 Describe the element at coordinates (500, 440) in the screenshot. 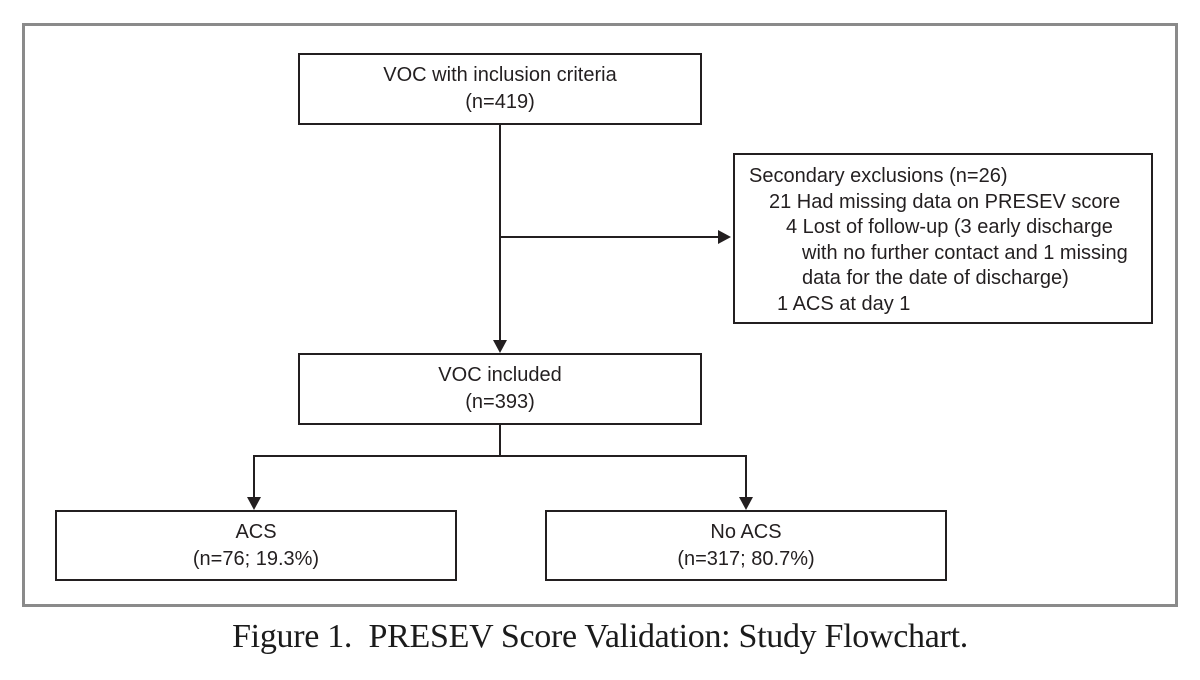

I see `connector-included-stub-line` at that location.